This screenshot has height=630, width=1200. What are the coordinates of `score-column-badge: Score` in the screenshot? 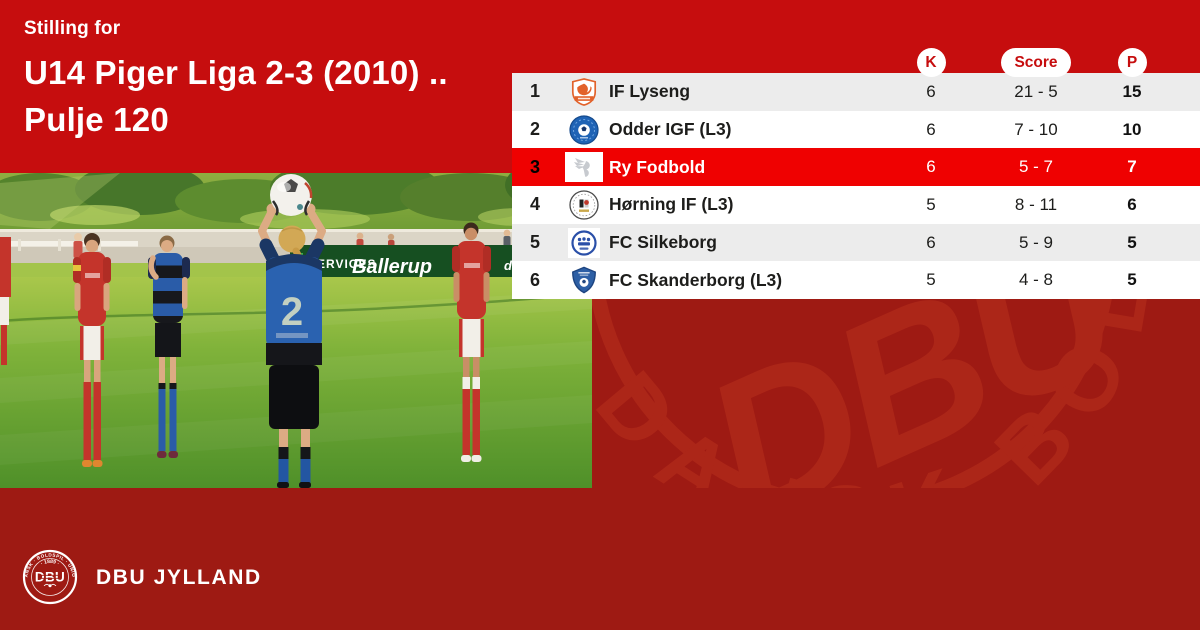 It's located at (1036, 62).